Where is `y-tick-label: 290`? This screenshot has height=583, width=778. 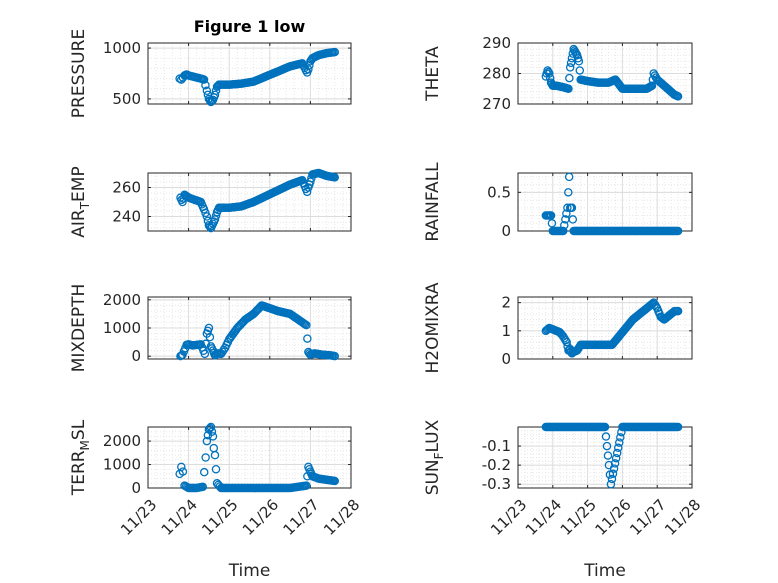 y-tick-label: 290 is located at coordinates (496, 43).